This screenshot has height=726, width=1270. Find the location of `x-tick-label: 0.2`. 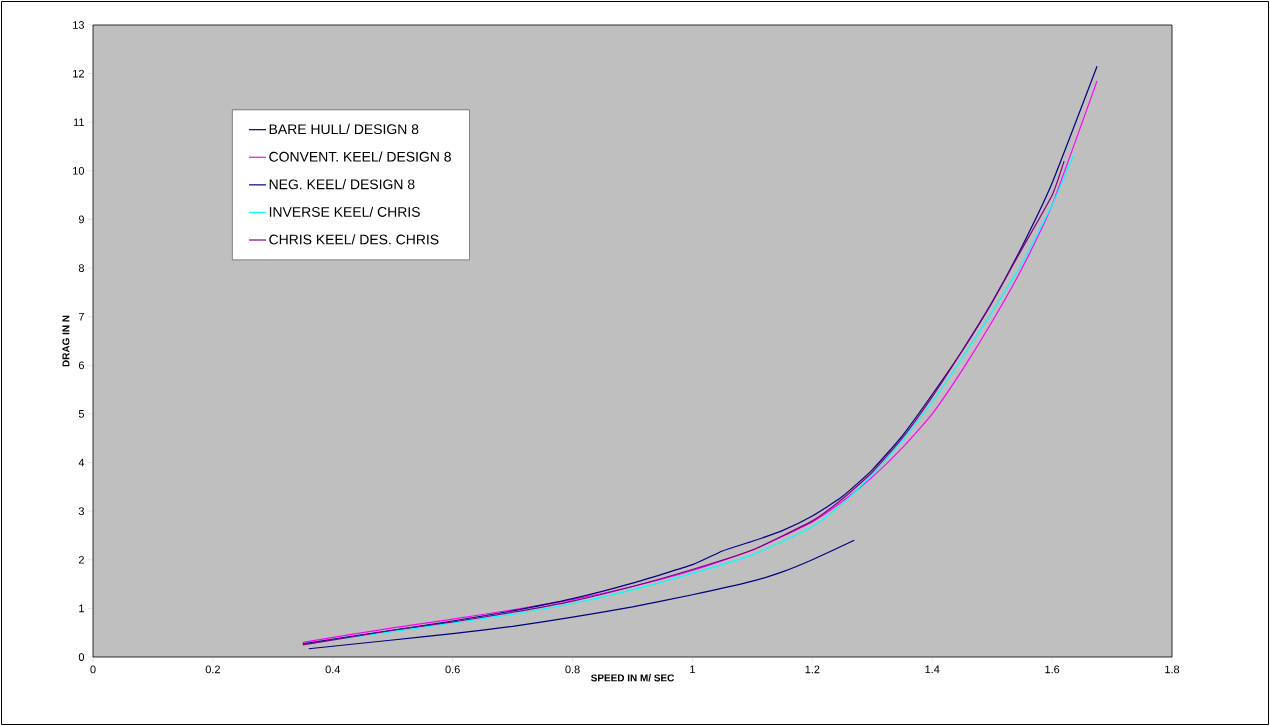

x-tick-label: 0.2 is located at coordinates (212, 669).